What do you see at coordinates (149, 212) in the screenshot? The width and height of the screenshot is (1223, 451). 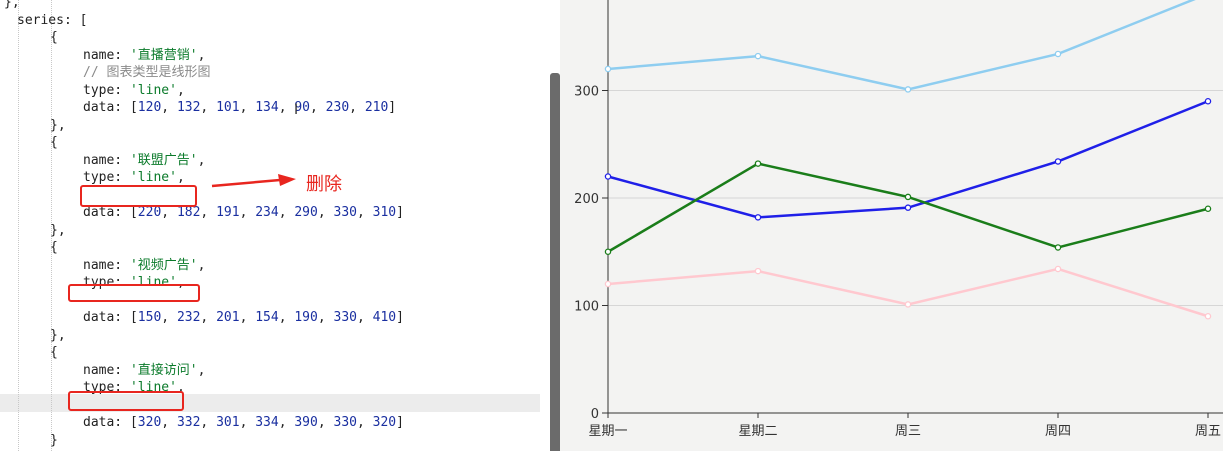 I see `code-token: 220` at bounding box center [149, 212].